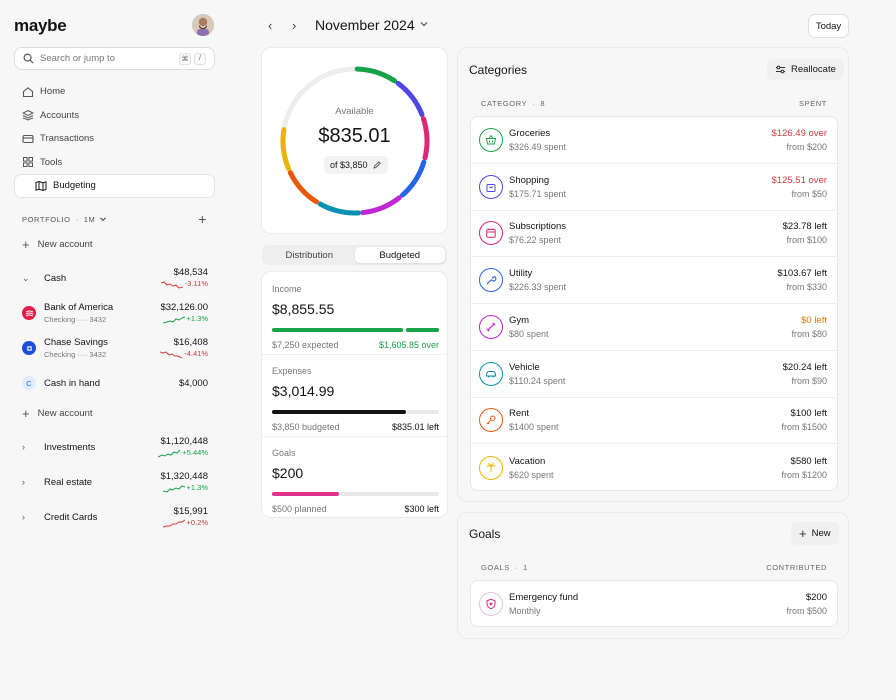  What do you see at coordinates (60, 115) in the screenshot?
I see `nav-label-accounts: Accounts` at bounding box center [60, 115].